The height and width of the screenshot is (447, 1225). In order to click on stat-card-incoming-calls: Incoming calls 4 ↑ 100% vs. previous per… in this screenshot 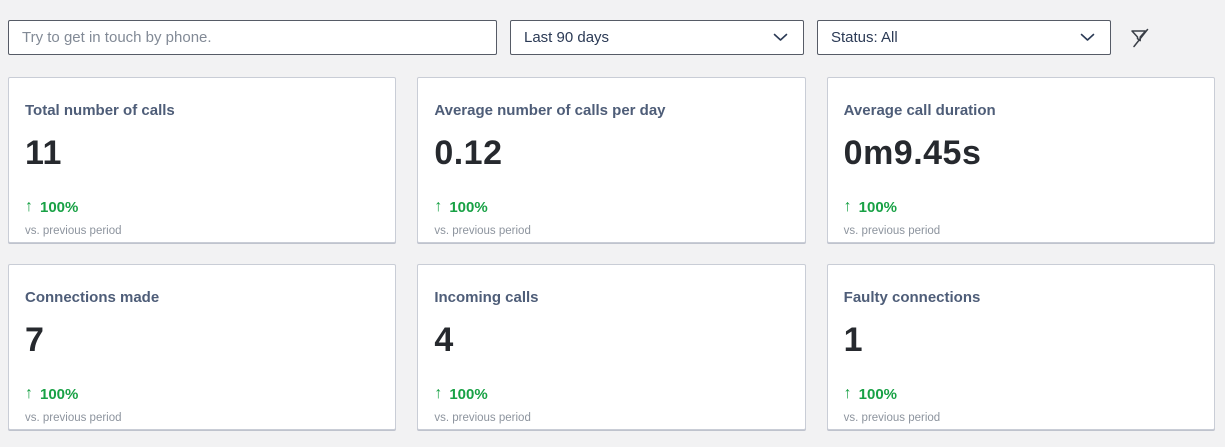, I will do `click(611, 347)`.